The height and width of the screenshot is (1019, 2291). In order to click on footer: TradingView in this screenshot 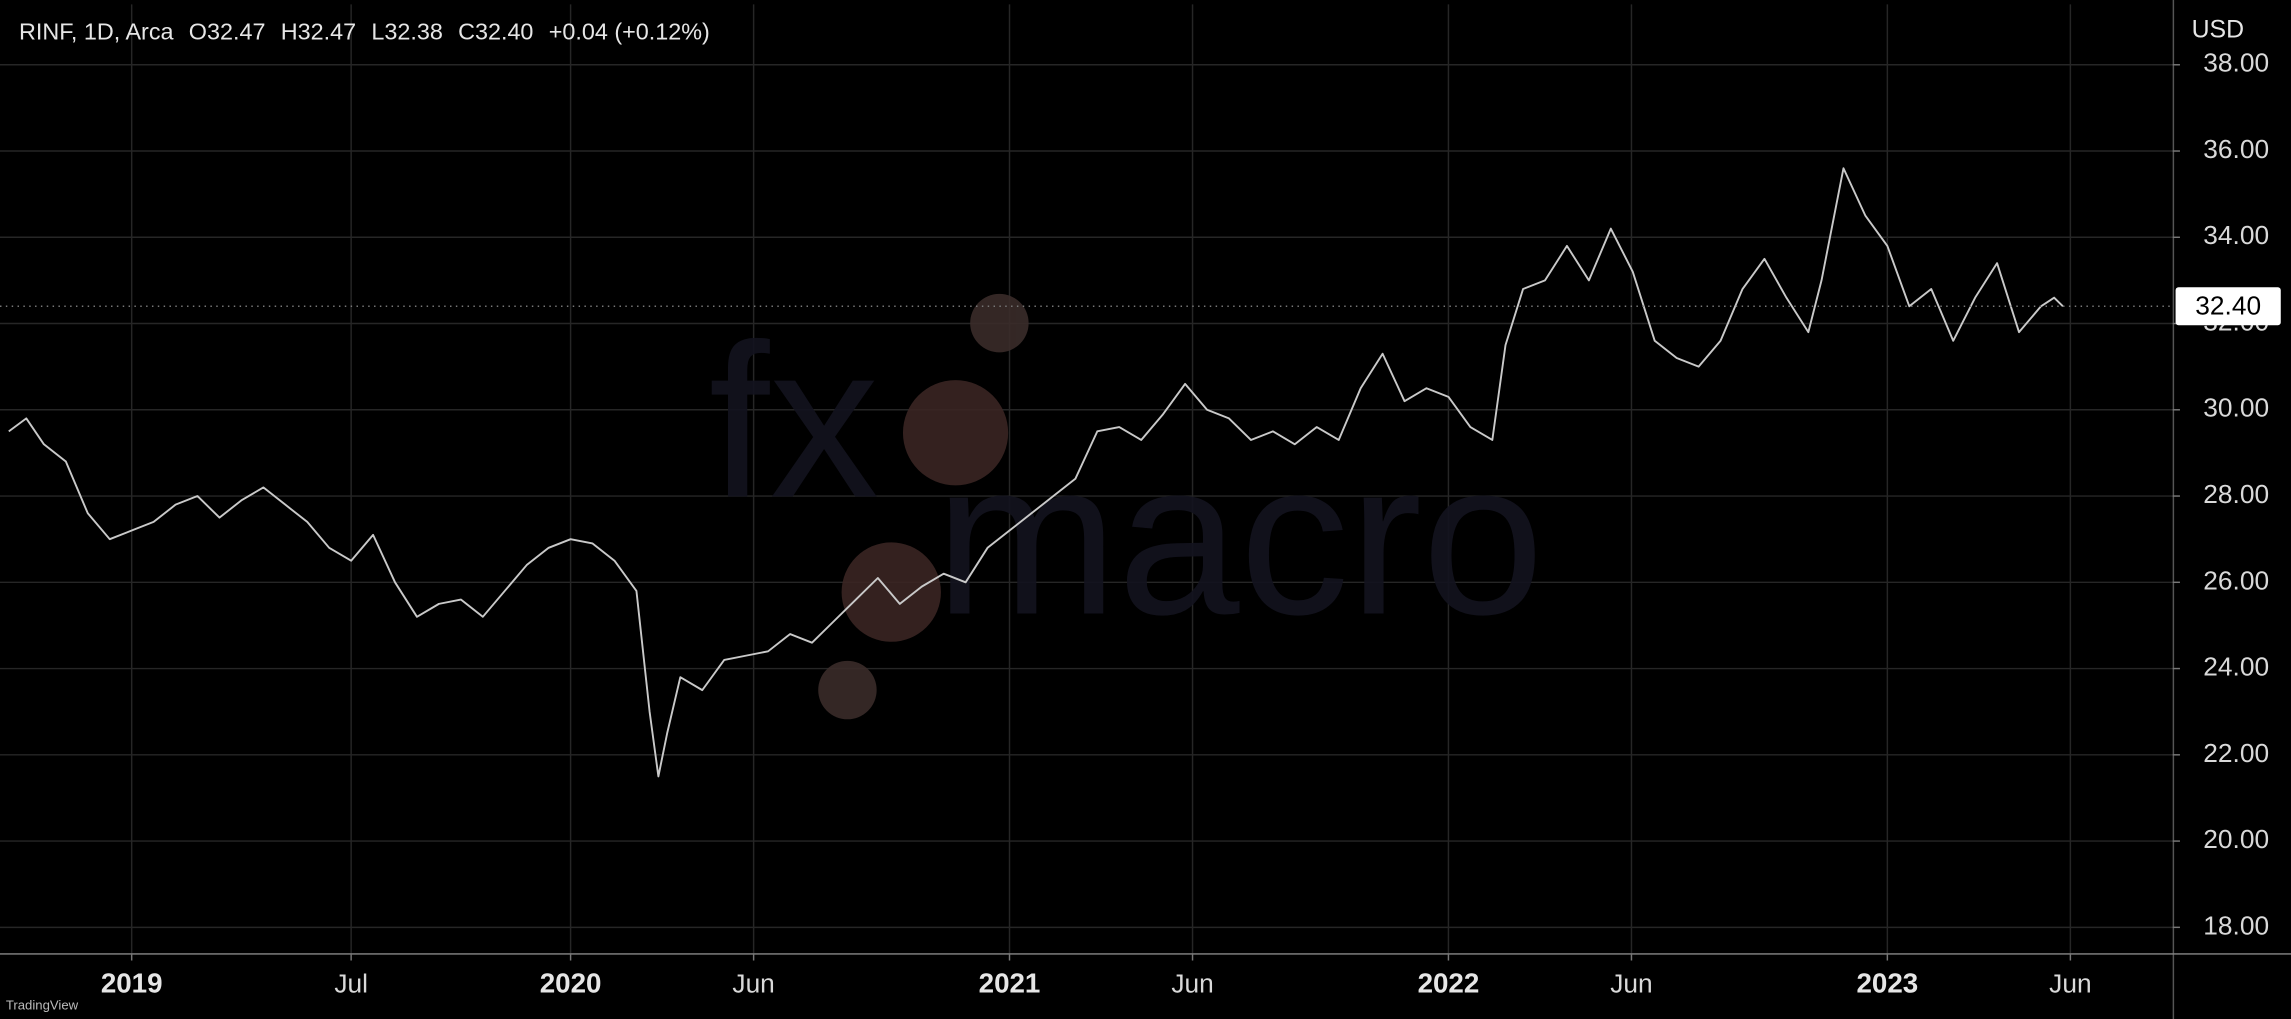, I will do `click(42, 1004)`.